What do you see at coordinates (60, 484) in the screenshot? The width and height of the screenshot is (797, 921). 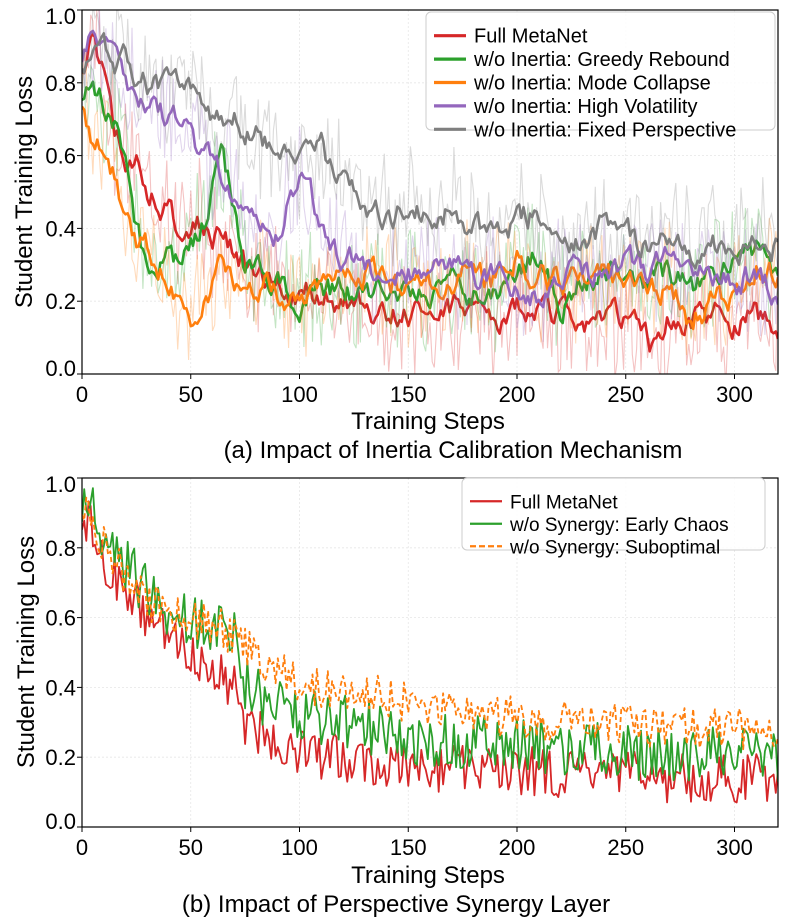 I see `panel-b-ytick-label: 1.0` at bounding box center [60, 484].